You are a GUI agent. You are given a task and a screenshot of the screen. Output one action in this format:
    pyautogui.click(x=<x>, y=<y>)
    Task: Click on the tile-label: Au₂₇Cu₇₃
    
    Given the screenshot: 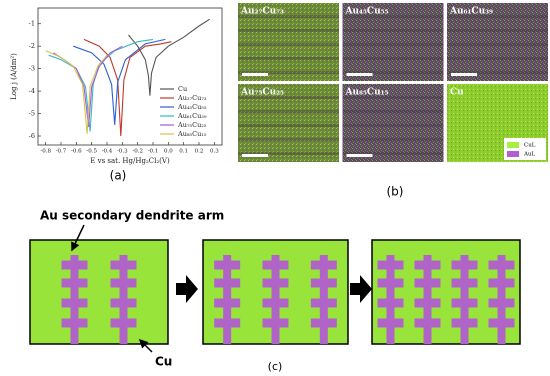 What is the action you would take?
    pyautogui.click(x=262, y=12)
    